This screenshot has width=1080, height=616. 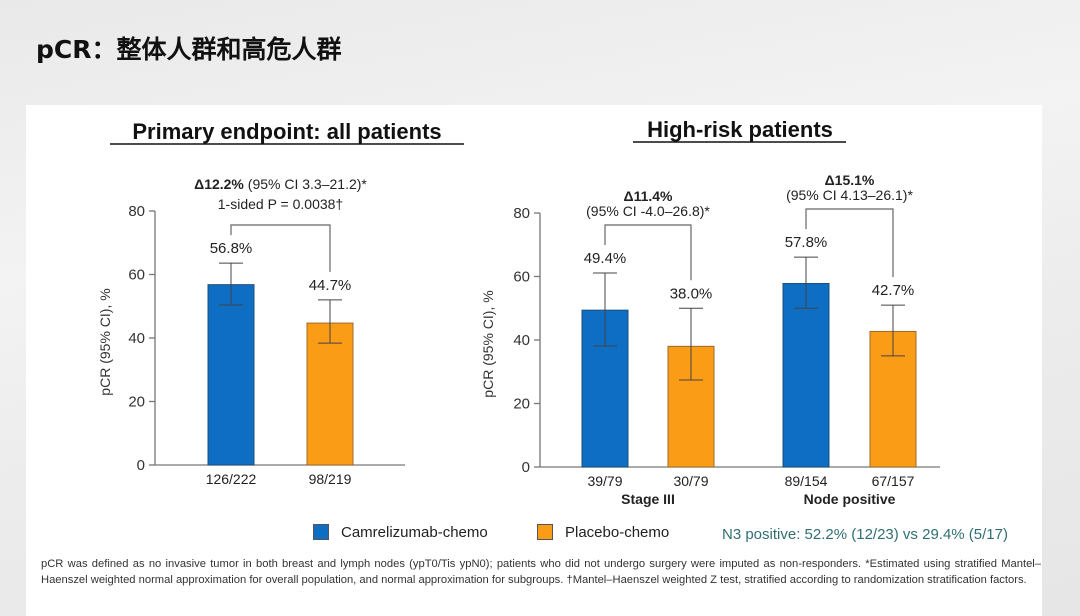 I want to click on slide-title: pCR：整体人群和高危人群, so click(x=189, y=49).